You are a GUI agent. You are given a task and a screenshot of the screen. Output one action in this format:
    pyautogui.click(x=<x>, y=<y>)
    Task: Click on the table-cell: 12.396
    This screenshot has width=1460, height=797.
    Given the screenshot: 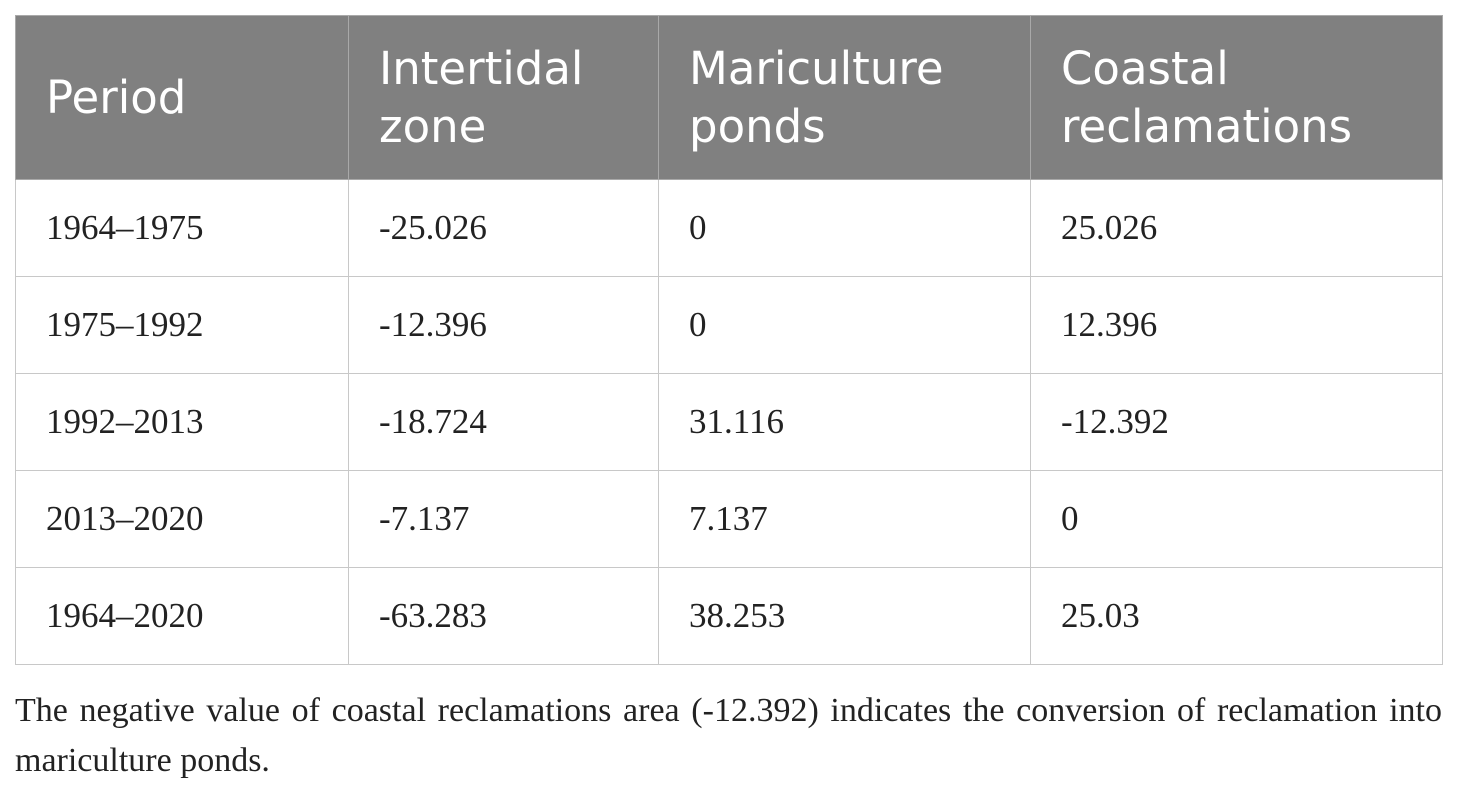 What is the action you would take?
    pyautogui.click(x=1236, y=325)
    